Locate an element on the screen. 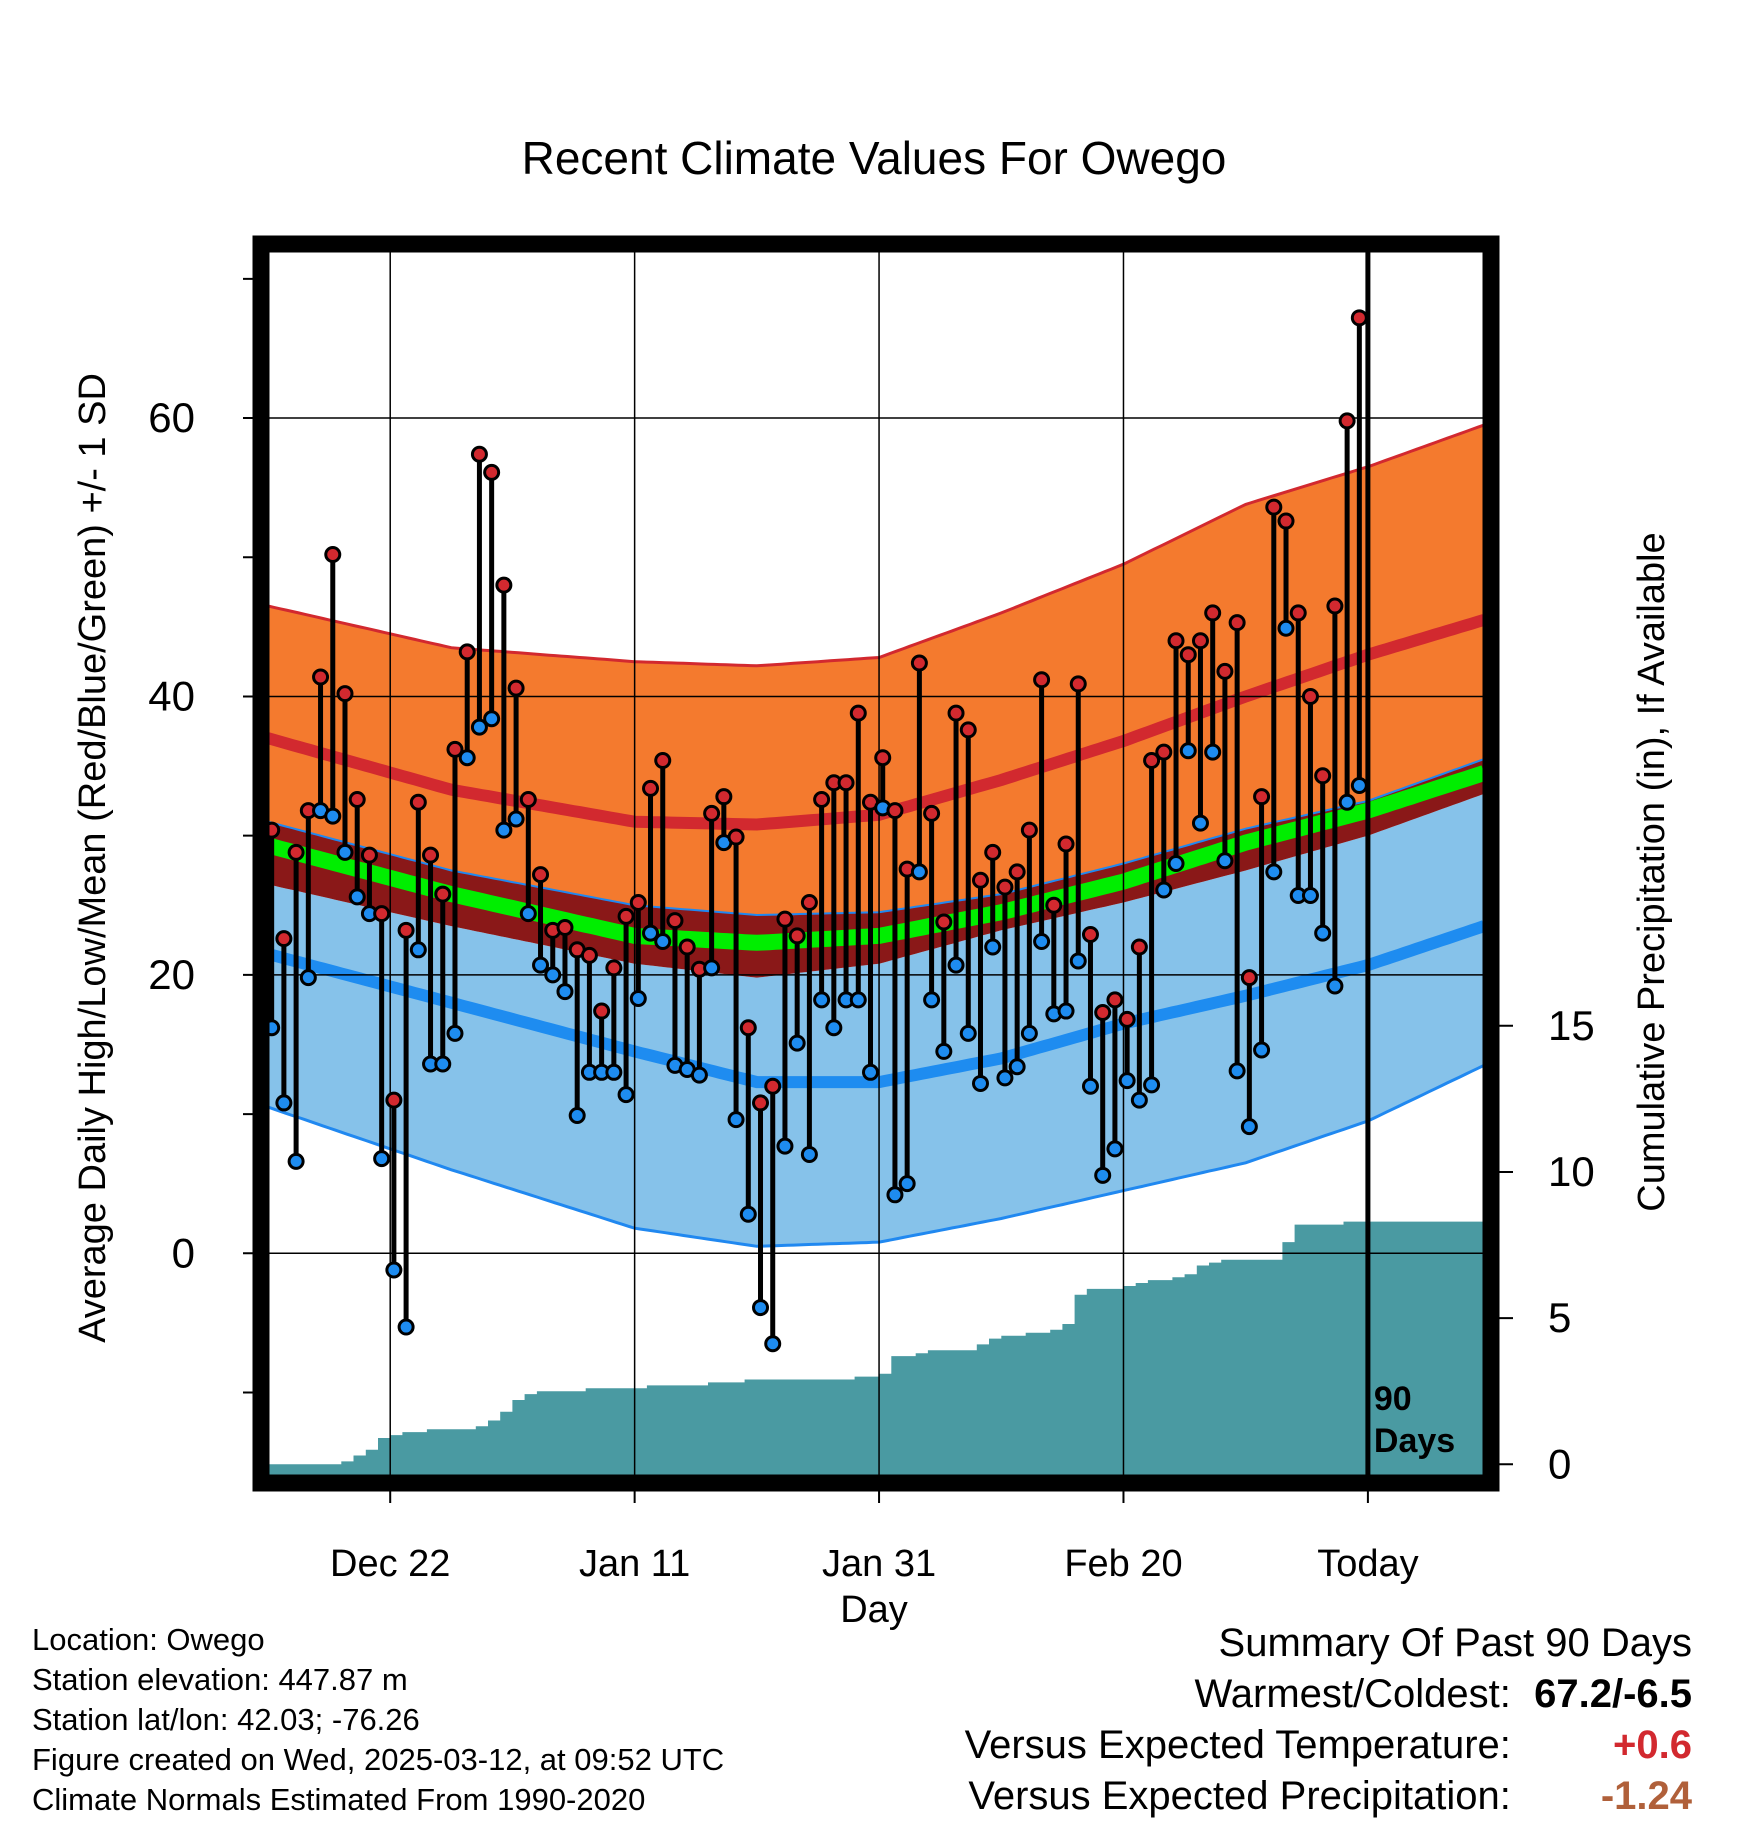 This screenshot has height=1828, width=1748. high-minus-sd-edge is located at coordinates (876, 837).